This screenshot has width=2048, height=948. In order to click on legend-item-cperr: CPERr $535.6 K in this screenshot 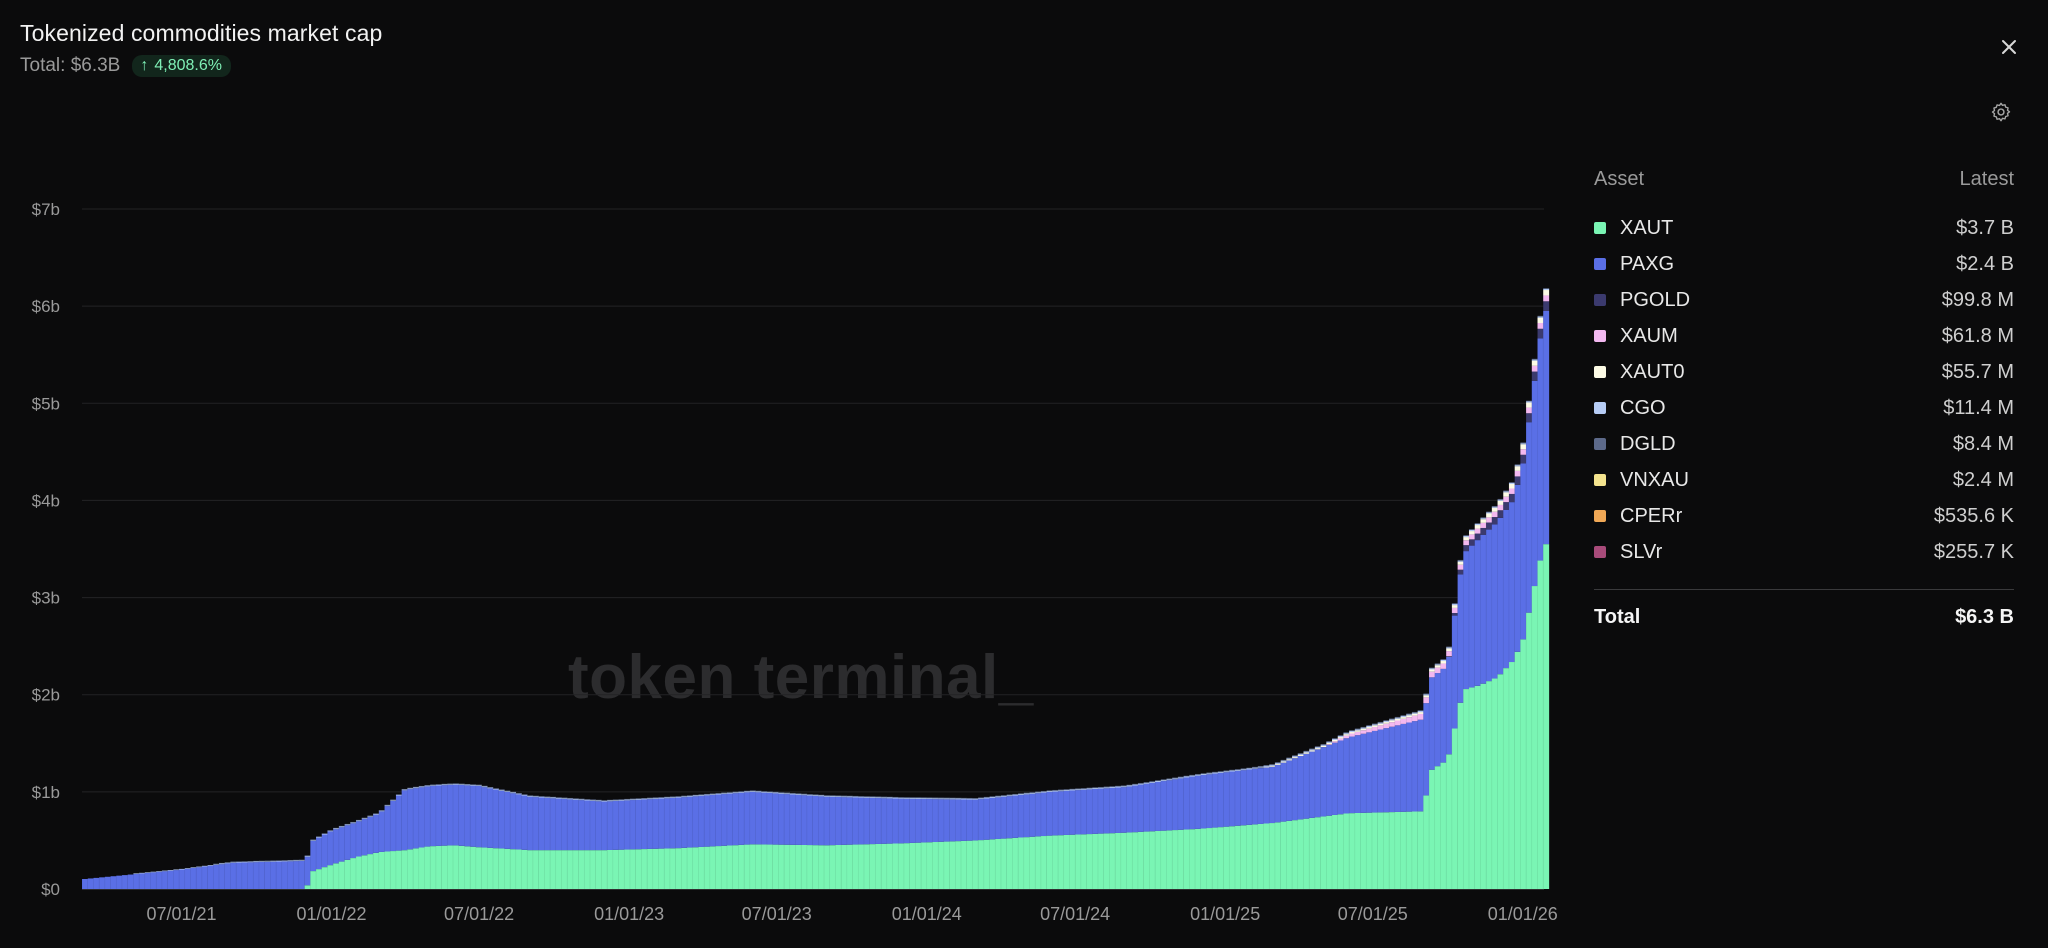, I will do `click(1804, 516)`.